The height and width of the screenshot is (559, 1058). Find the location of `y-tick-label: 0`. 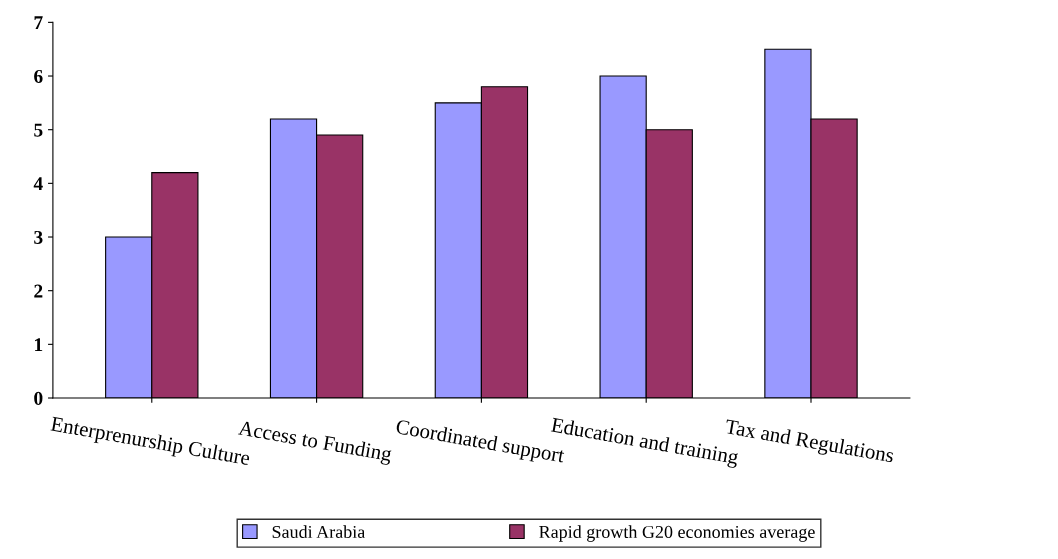

y-tick-label: 0 is located at coordinates (38, 398).